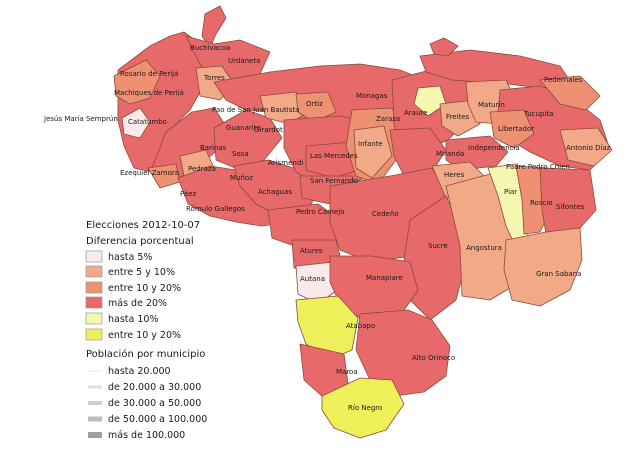  I want to click on label-infante: Infante, so click(370, 144).